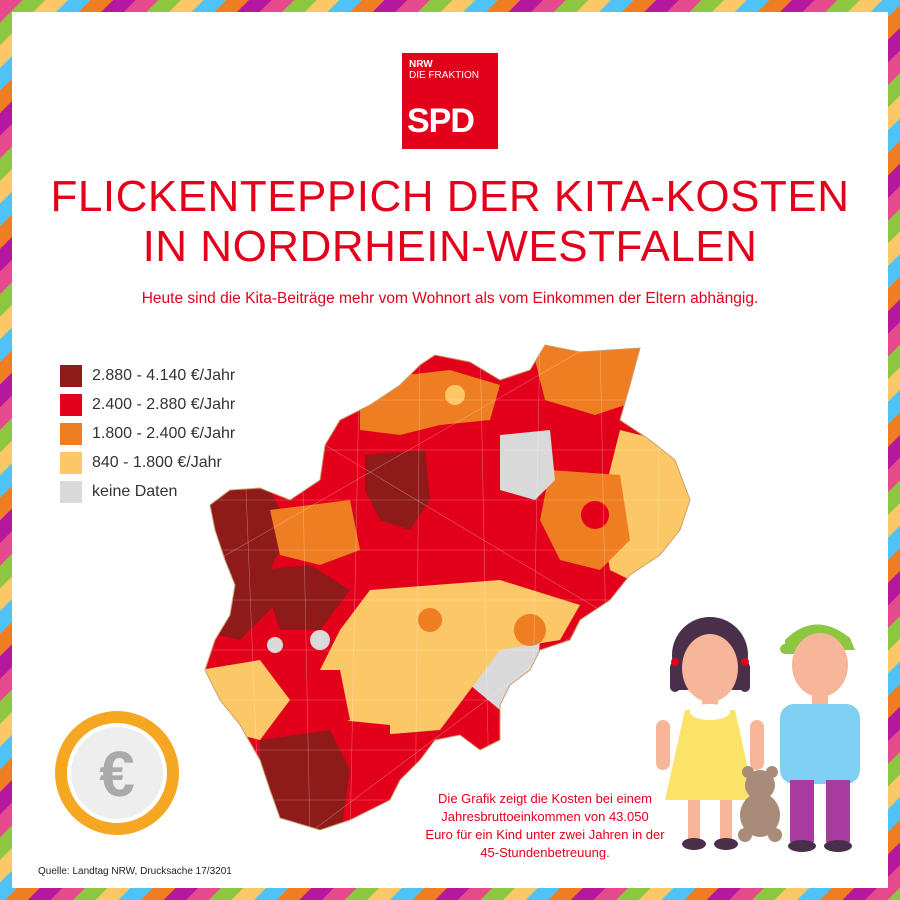  What do you see at coordinates (450, 196) in the screenshot?
I see `title-line1: FLICKENTEPPICH DER KITA-KOSTEN` at bounding box center [450, 196].